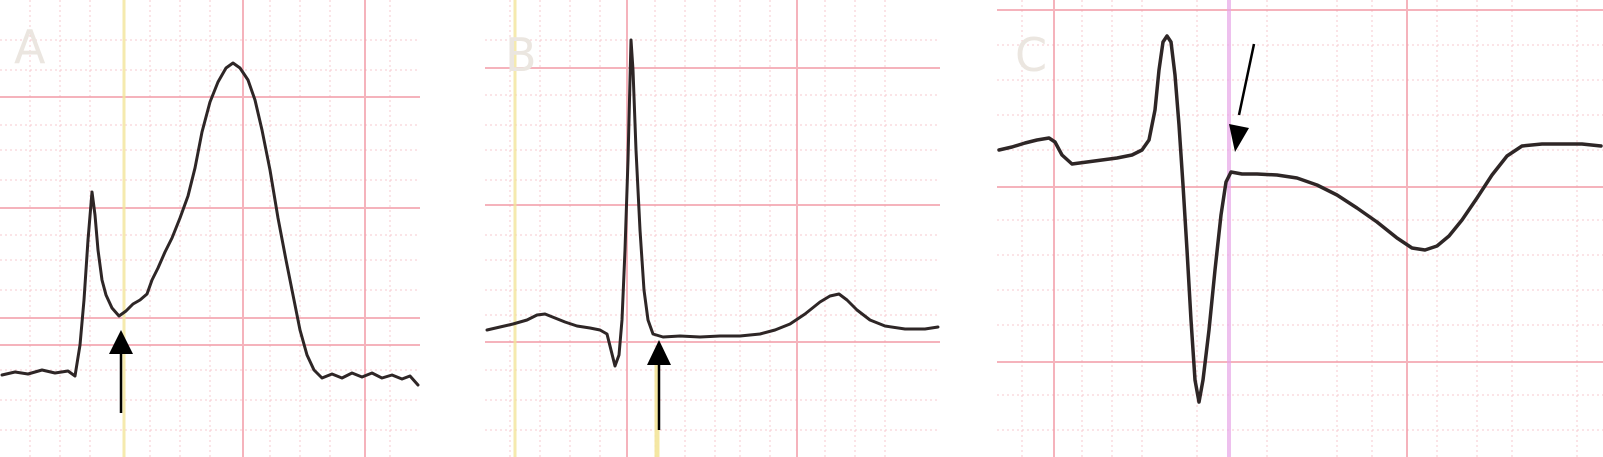 The height and width of the screenshot is (457, 1603). Describe the element at coordinates (1031, 55) in the screenshot. I see `panel-label-c: C` at that location.